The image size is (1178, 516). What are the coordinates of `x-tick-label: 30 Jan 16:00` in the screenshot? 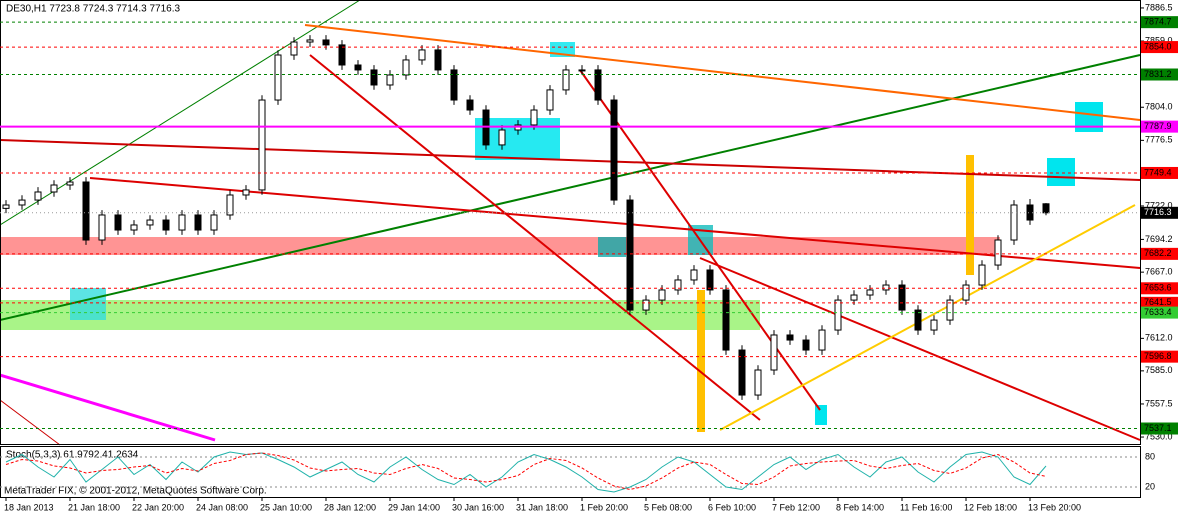 It's located at (478, 507).